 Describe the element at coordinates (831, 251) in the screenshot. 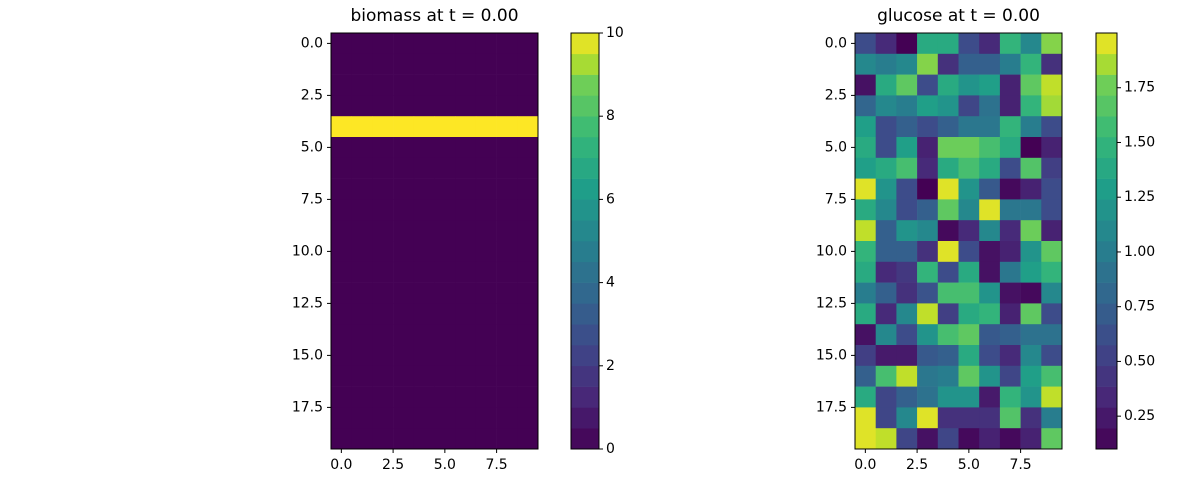

I see `y-tick-label: 10.0` at that location.